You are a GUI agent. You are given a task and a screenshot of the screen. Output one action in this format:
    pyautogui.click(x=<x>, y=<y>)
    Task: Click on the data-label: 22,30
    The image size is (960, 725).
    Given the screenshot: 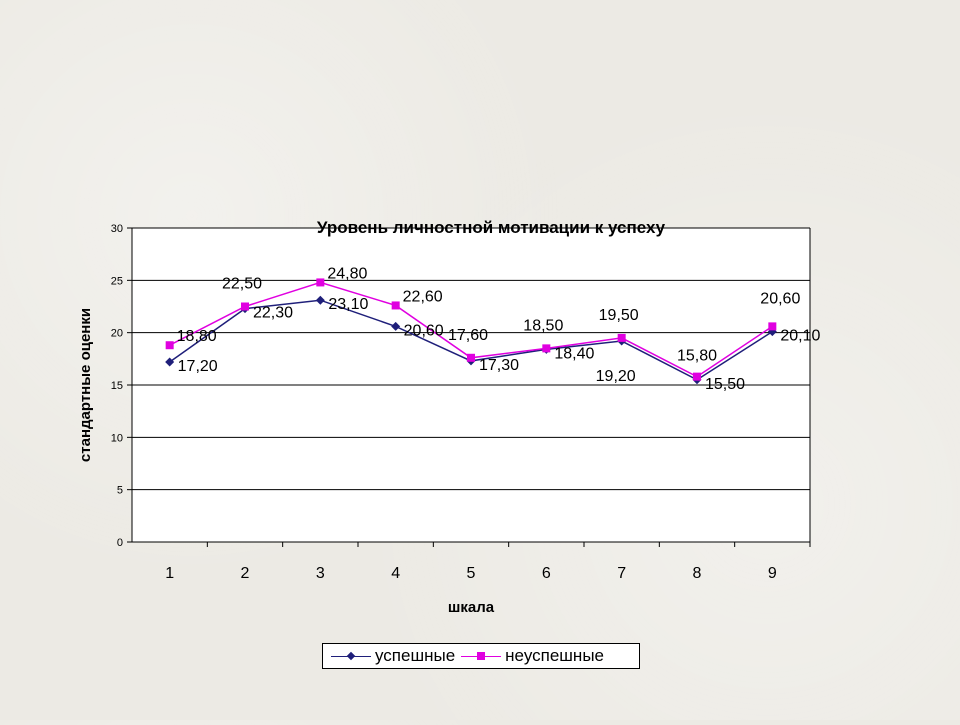 What is the action you would take?
    pyautogui.click(x=273, y=313)
    